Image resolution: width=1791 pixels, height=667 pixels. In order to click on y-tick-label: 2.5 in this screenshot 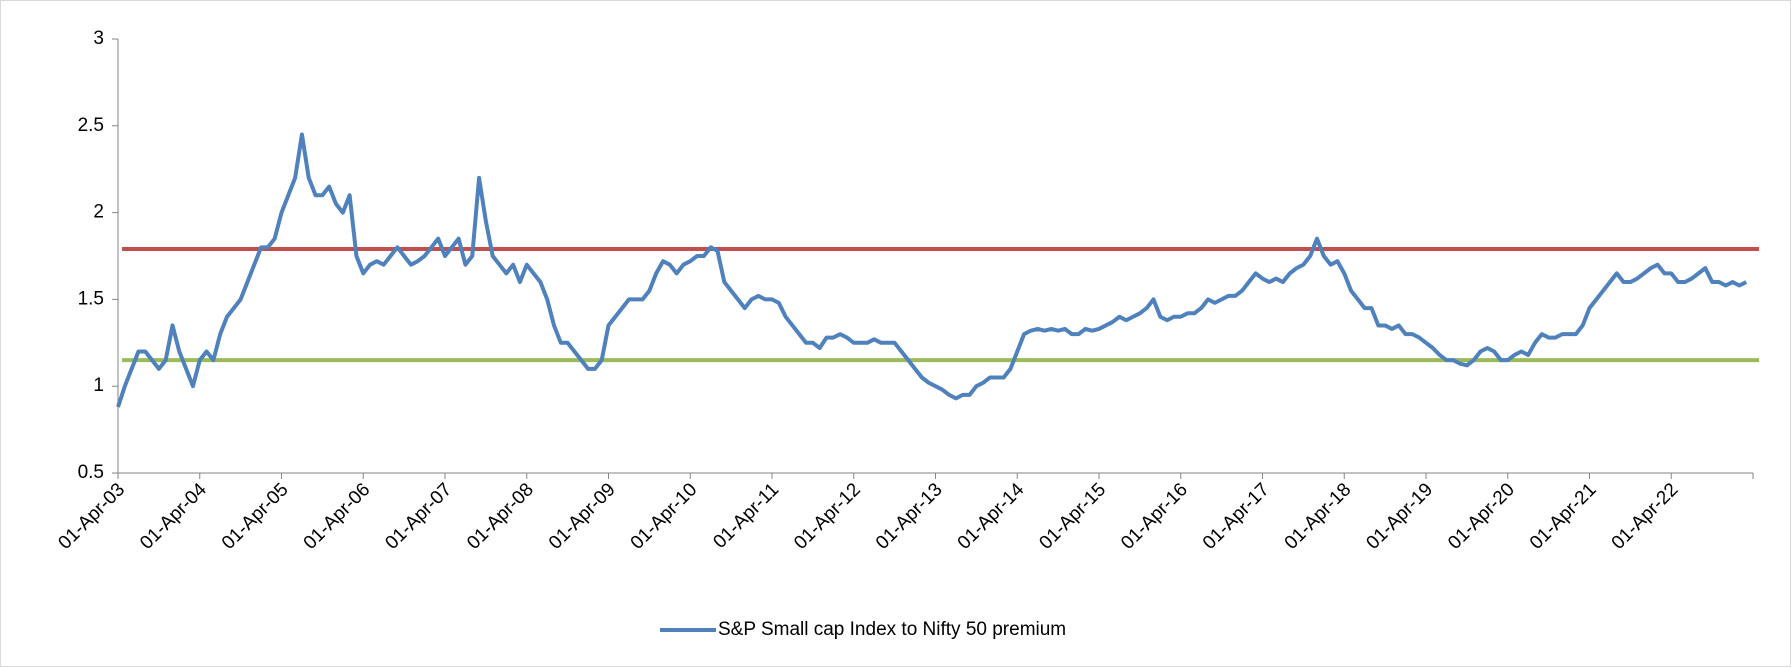, I will do `click(91, 125)`.